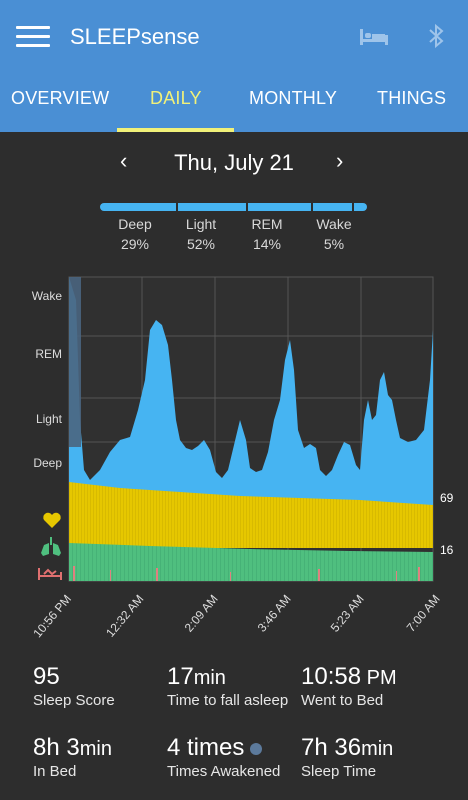 The width and height of the screenshot is (468, 800). Describe the element at coordinates (233, 207) in the screenshot. I see `stage-distribution-bar` at that location.